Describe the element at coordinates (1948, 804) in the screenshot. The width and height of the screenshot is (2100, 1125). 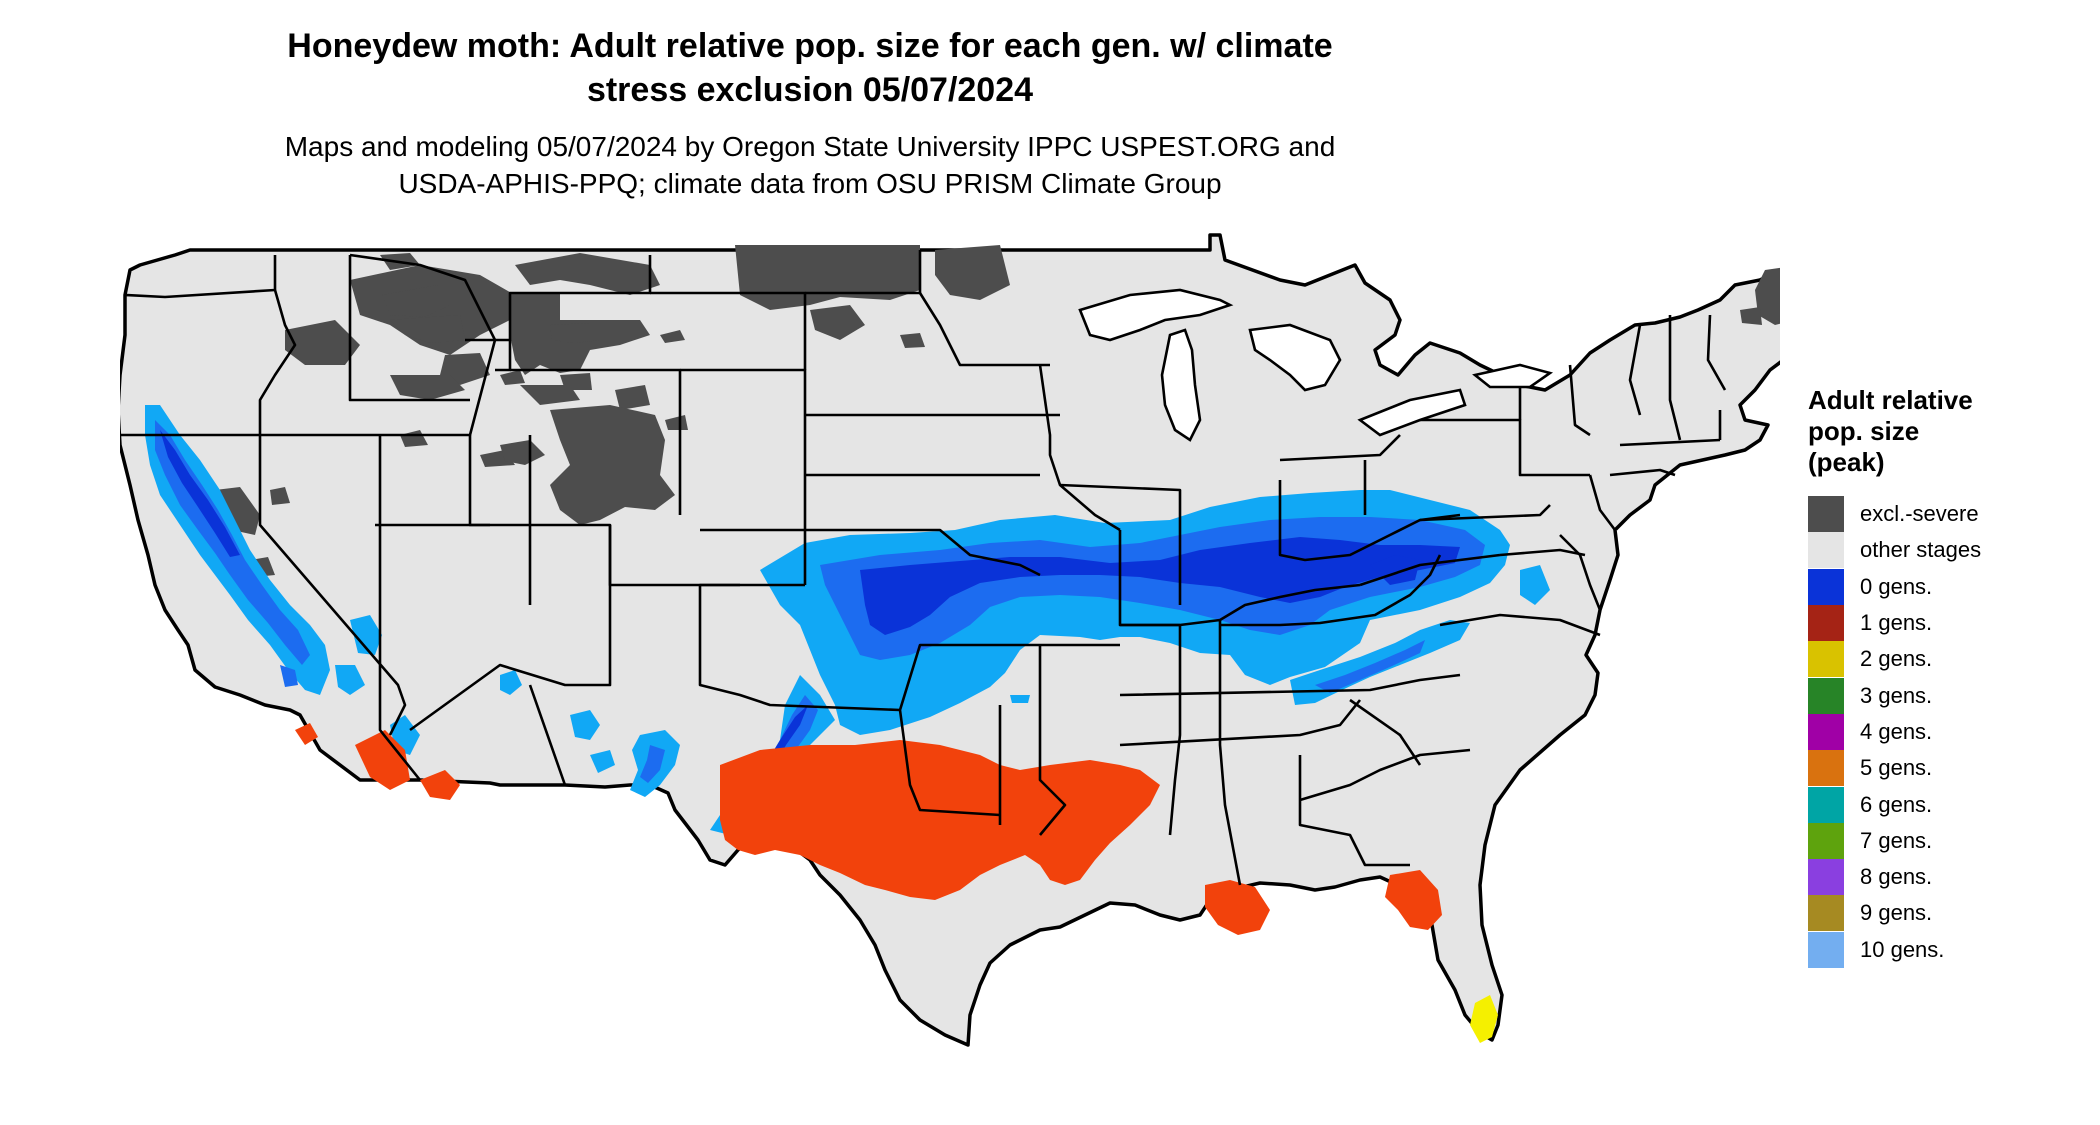
I see `legend-item: 6 gens.` at that location.